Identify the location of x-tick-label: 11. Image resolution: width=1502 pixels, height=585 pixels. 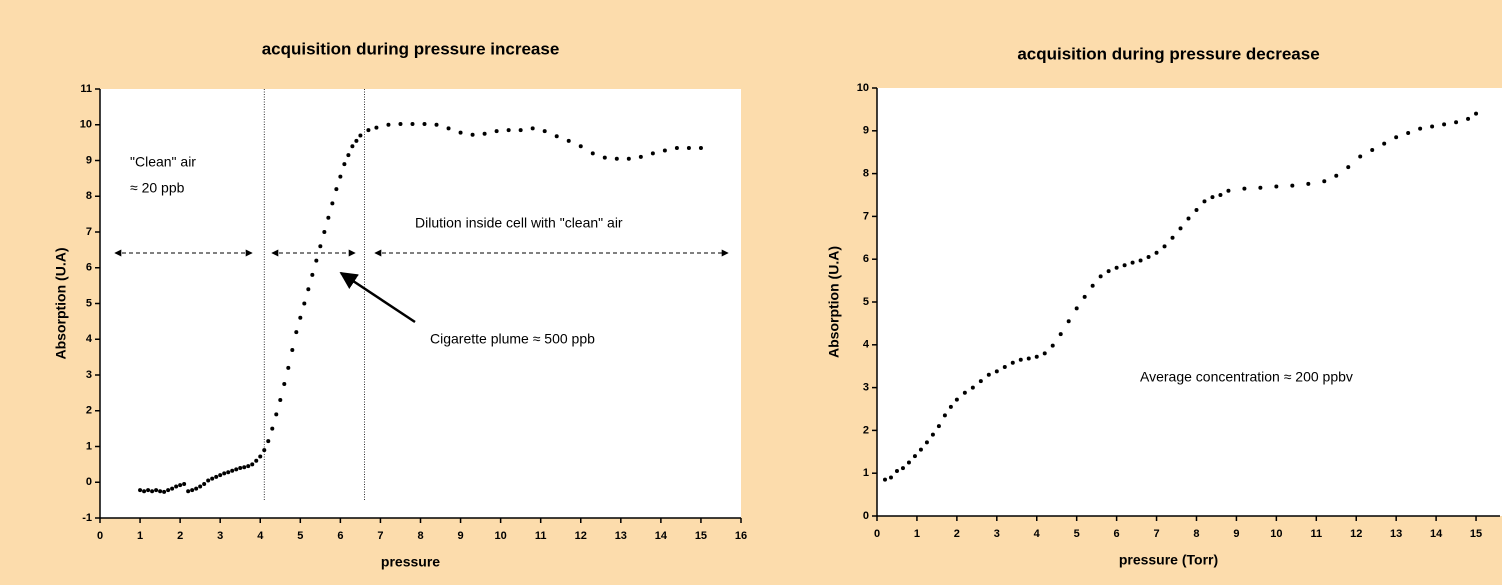
(1316, 534).